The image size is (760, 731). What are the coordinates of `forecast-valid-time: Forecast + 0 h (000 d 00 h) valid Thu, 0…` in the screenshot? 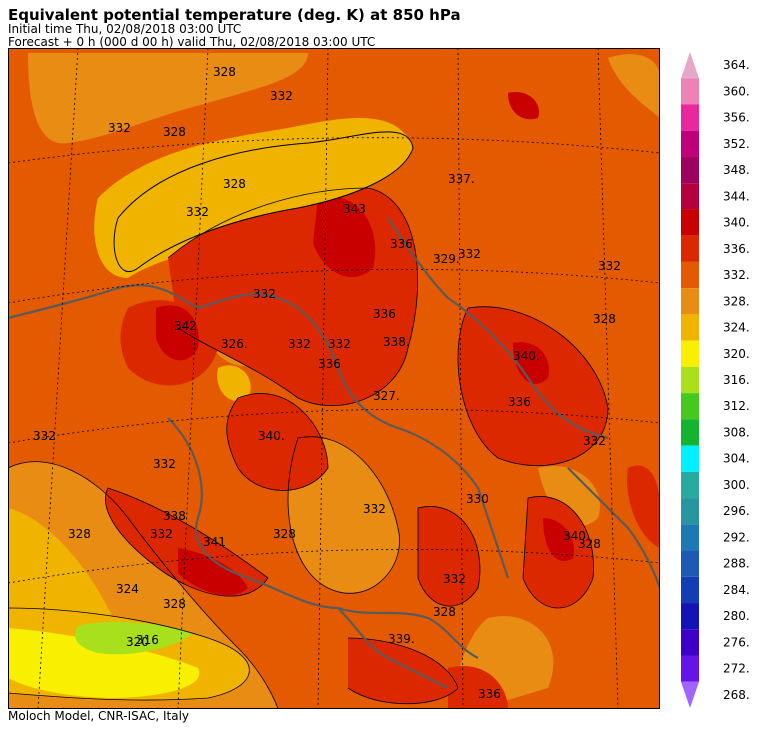 It's located at (192, 42).